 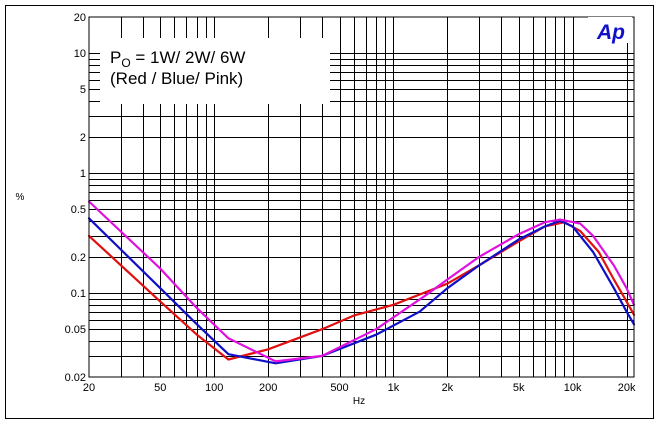 I want to click on legend-box: PO = 1W/ 2W/ 6W (Red / Blue/ Pink), so click(x=215, y=71).